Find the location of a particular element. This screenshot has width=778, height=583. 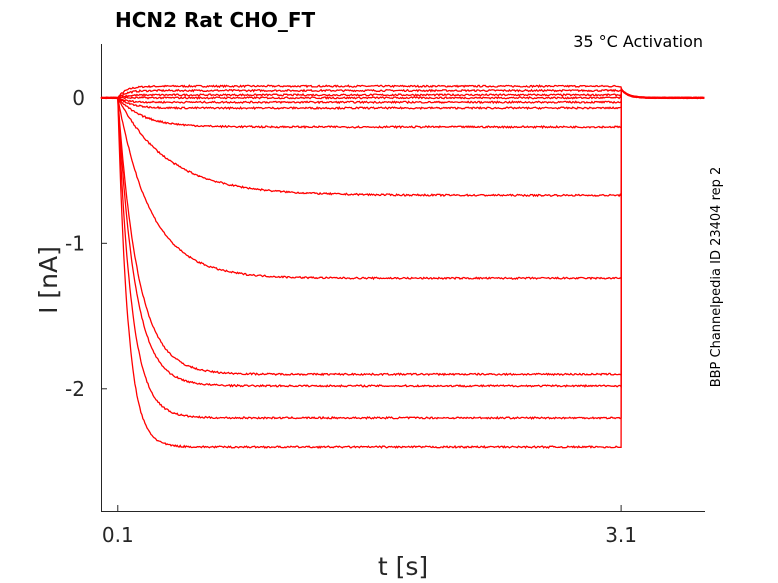

x-axis-label: t [s] is located at coordinates (403, 566).